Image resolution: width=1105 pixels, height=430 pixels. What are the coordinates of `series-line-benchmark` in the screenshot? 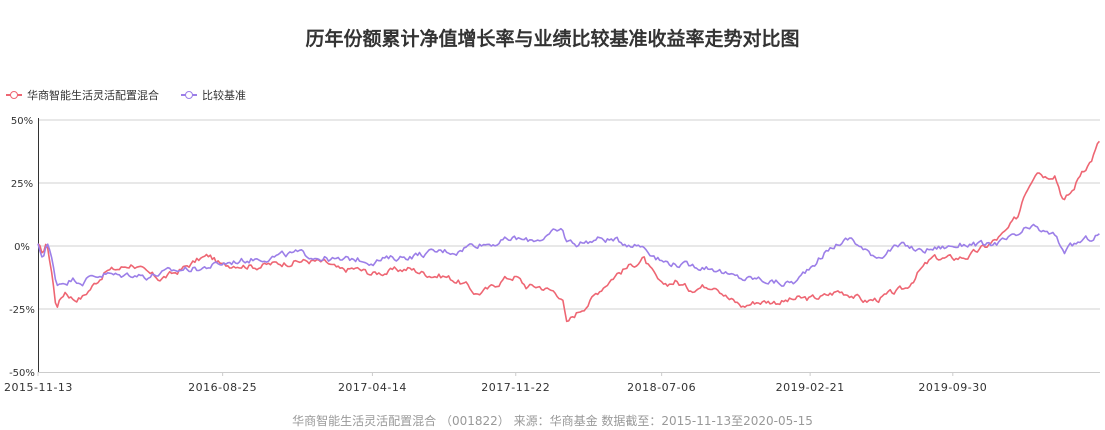 It's located at (568, 255).